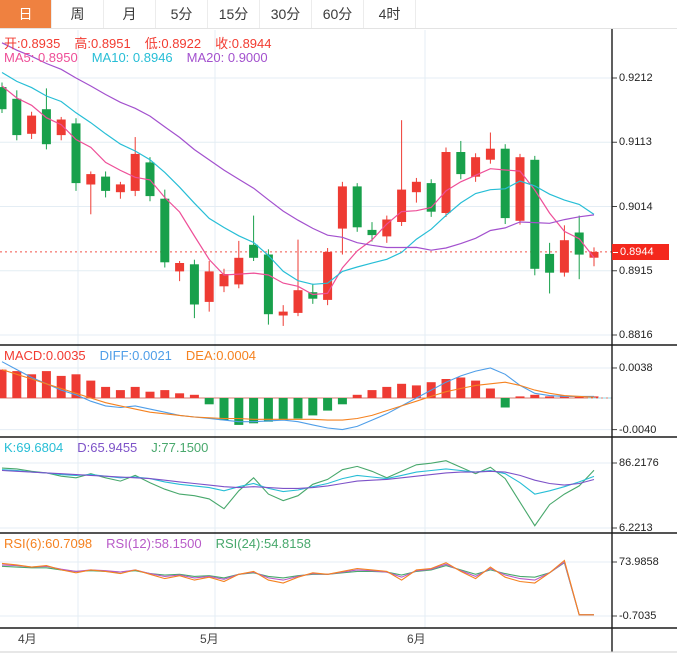 The width and height of the screenshot is (677, 660). I want to click on tab-month: 月, so click(130, 14).